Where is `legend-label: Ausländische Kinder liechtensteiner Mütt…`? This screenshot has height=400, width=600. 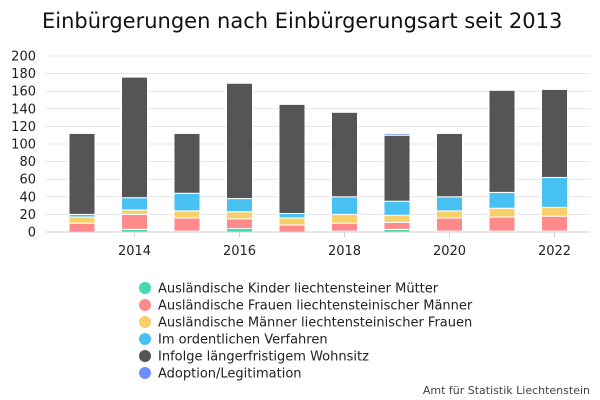 legend-label: Ausländische Kinder liechtensteiner Mütt… is located at coordinates (298, 289).